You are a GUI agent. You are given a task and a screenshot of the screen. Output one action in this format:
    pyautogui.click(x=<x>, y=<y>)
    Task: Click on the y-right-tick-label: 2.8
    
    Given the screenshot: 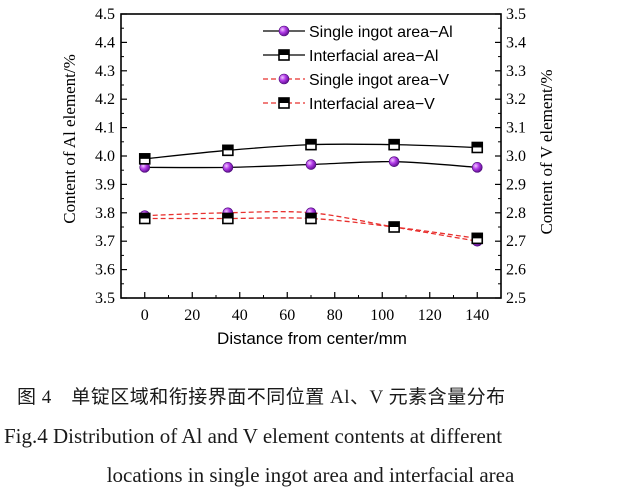 What is the action you would take?
    pyautogui.click(x=516, y=213)
    